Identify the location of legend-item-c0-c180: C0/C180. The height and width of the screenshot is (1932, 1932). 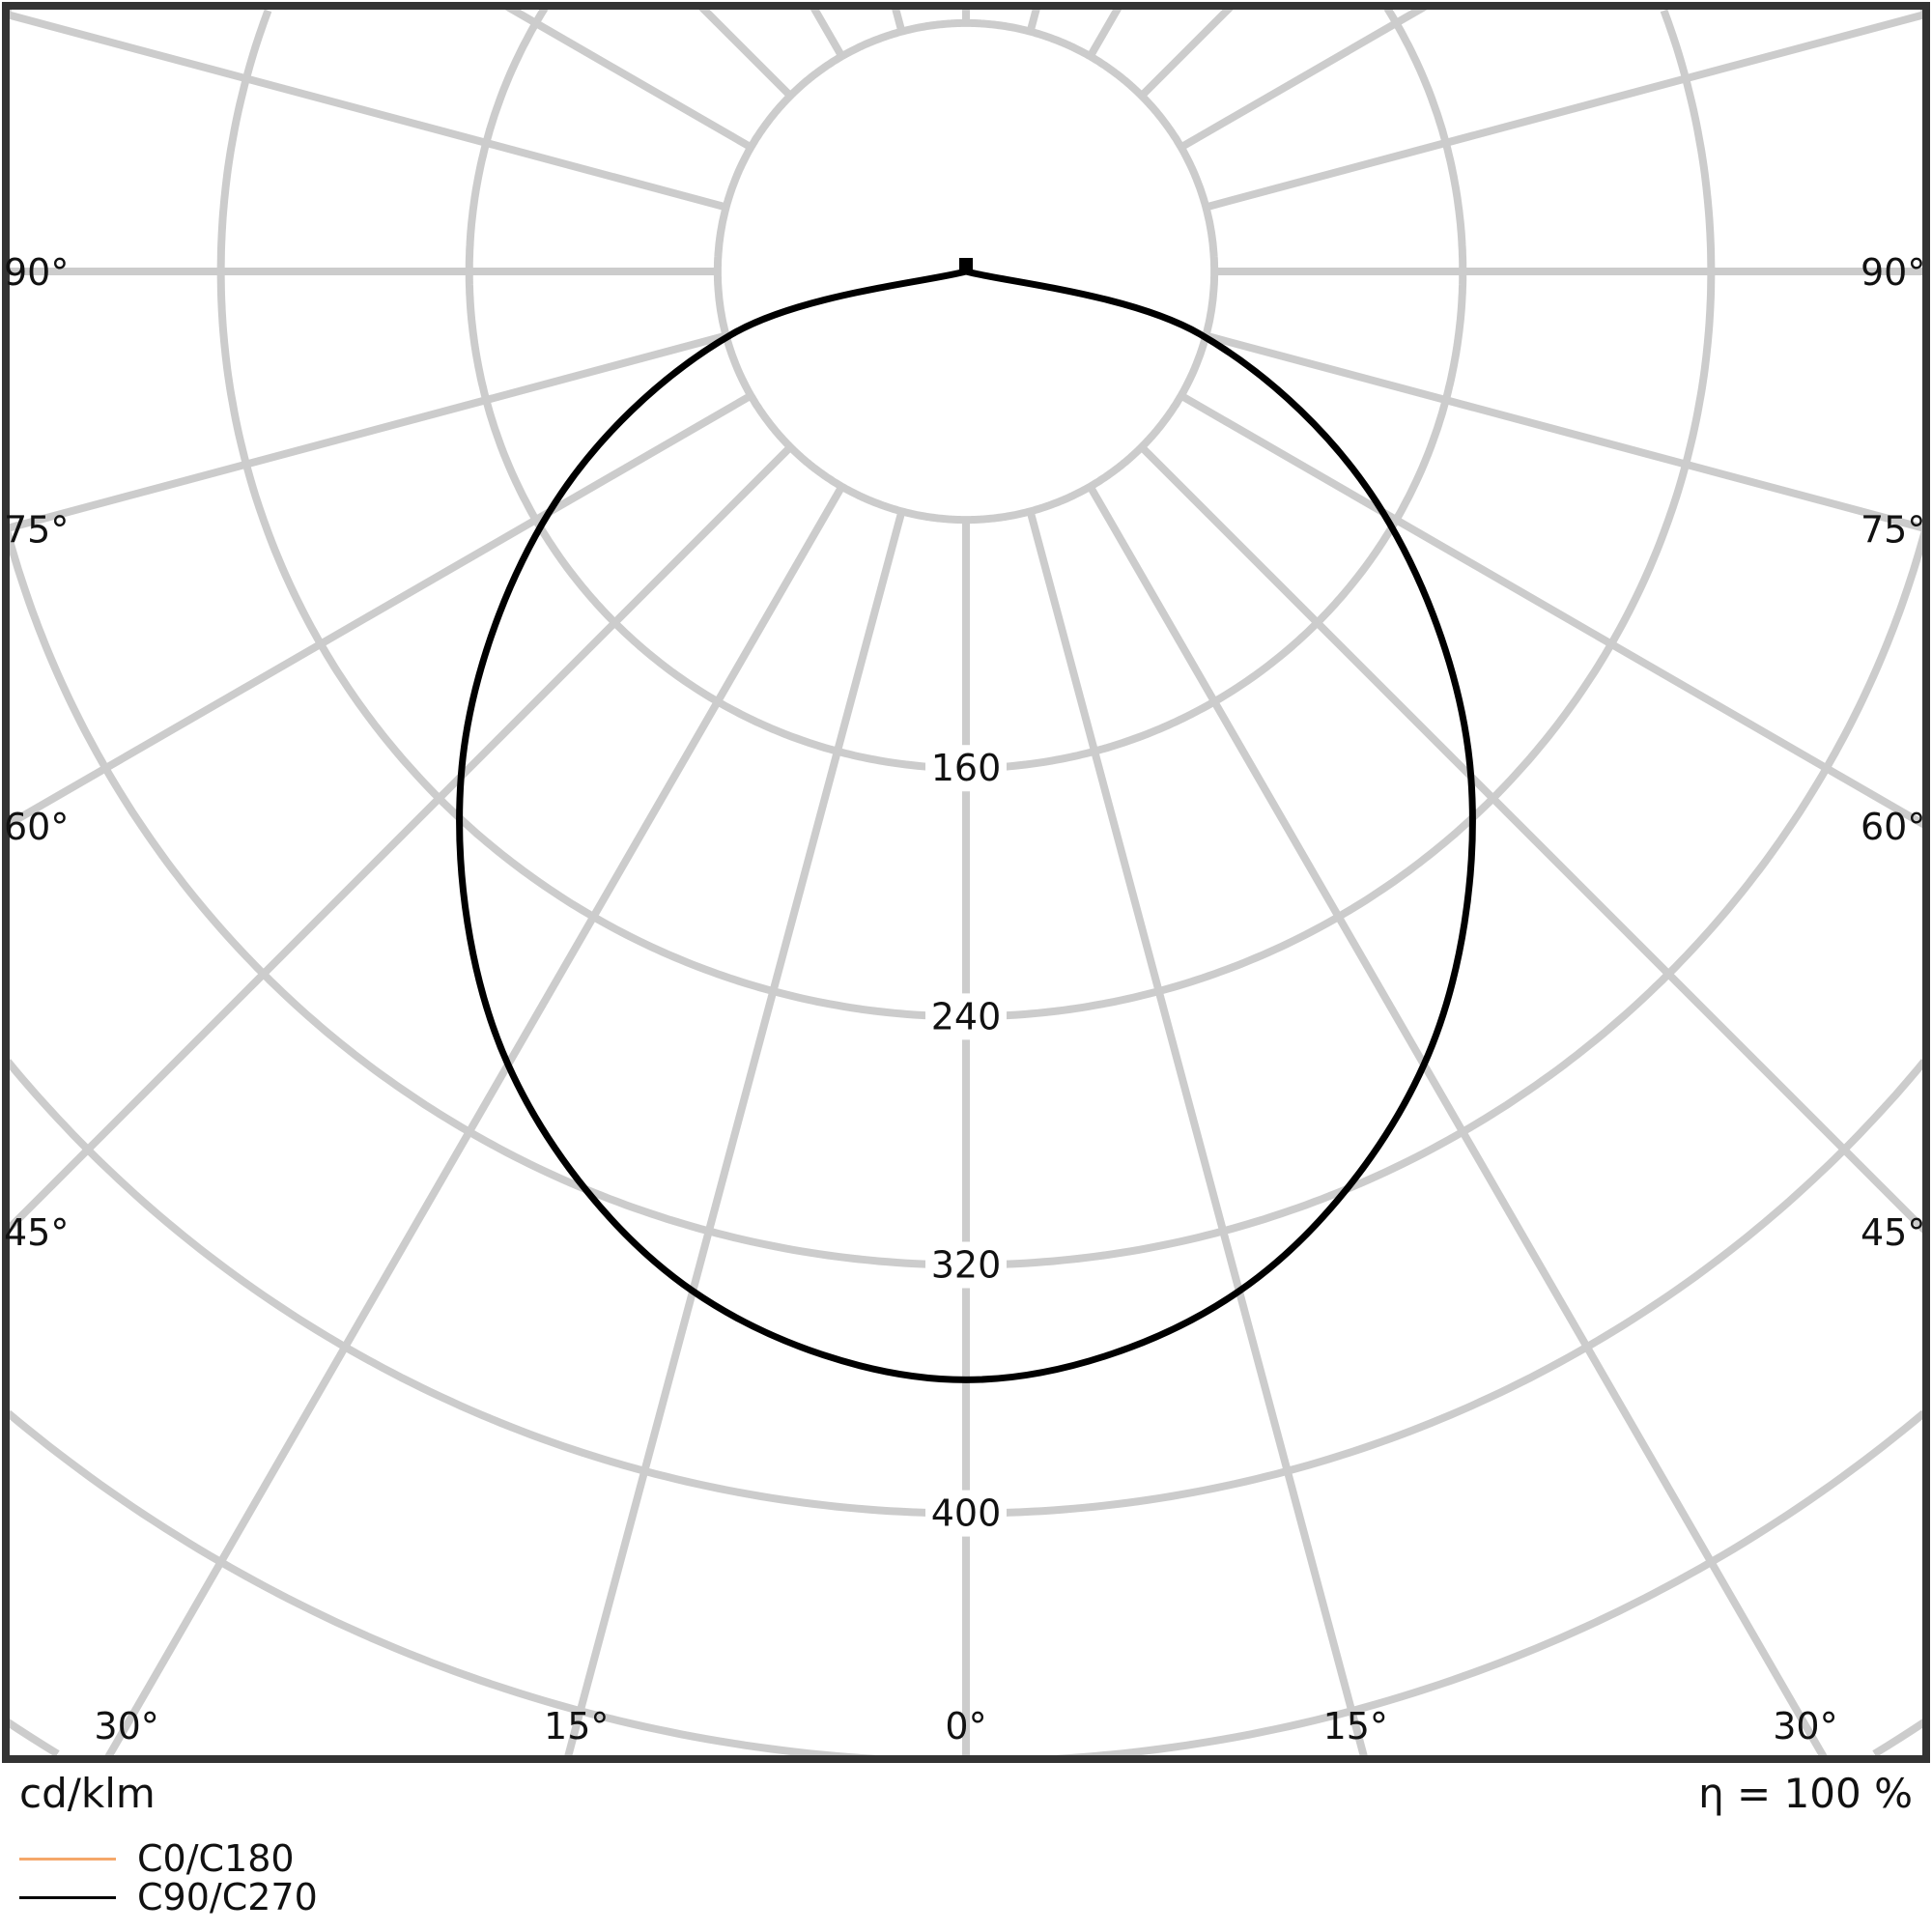
(157, 1858).